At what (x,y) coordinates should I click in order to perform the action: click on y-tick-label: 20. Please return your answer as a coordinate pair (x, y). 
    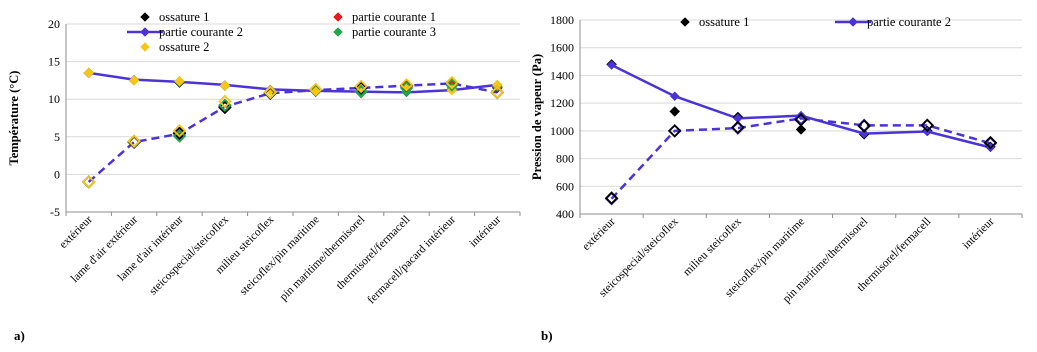
    Looking at the image, I should click on (54, 24).